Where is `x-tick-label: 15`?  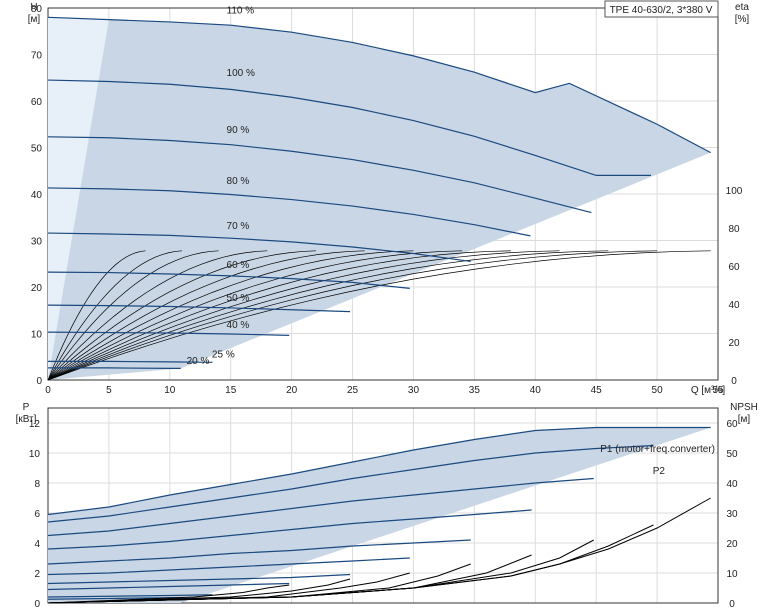 x-tick-label: 15 is located at coordinates (231, 390).